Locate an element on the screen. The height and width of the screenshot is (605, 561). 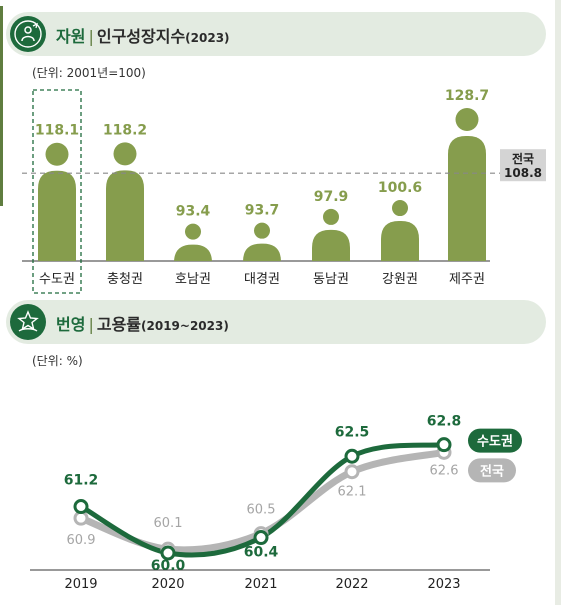
data-label: 128.7 is located at coordinates (467, 96).